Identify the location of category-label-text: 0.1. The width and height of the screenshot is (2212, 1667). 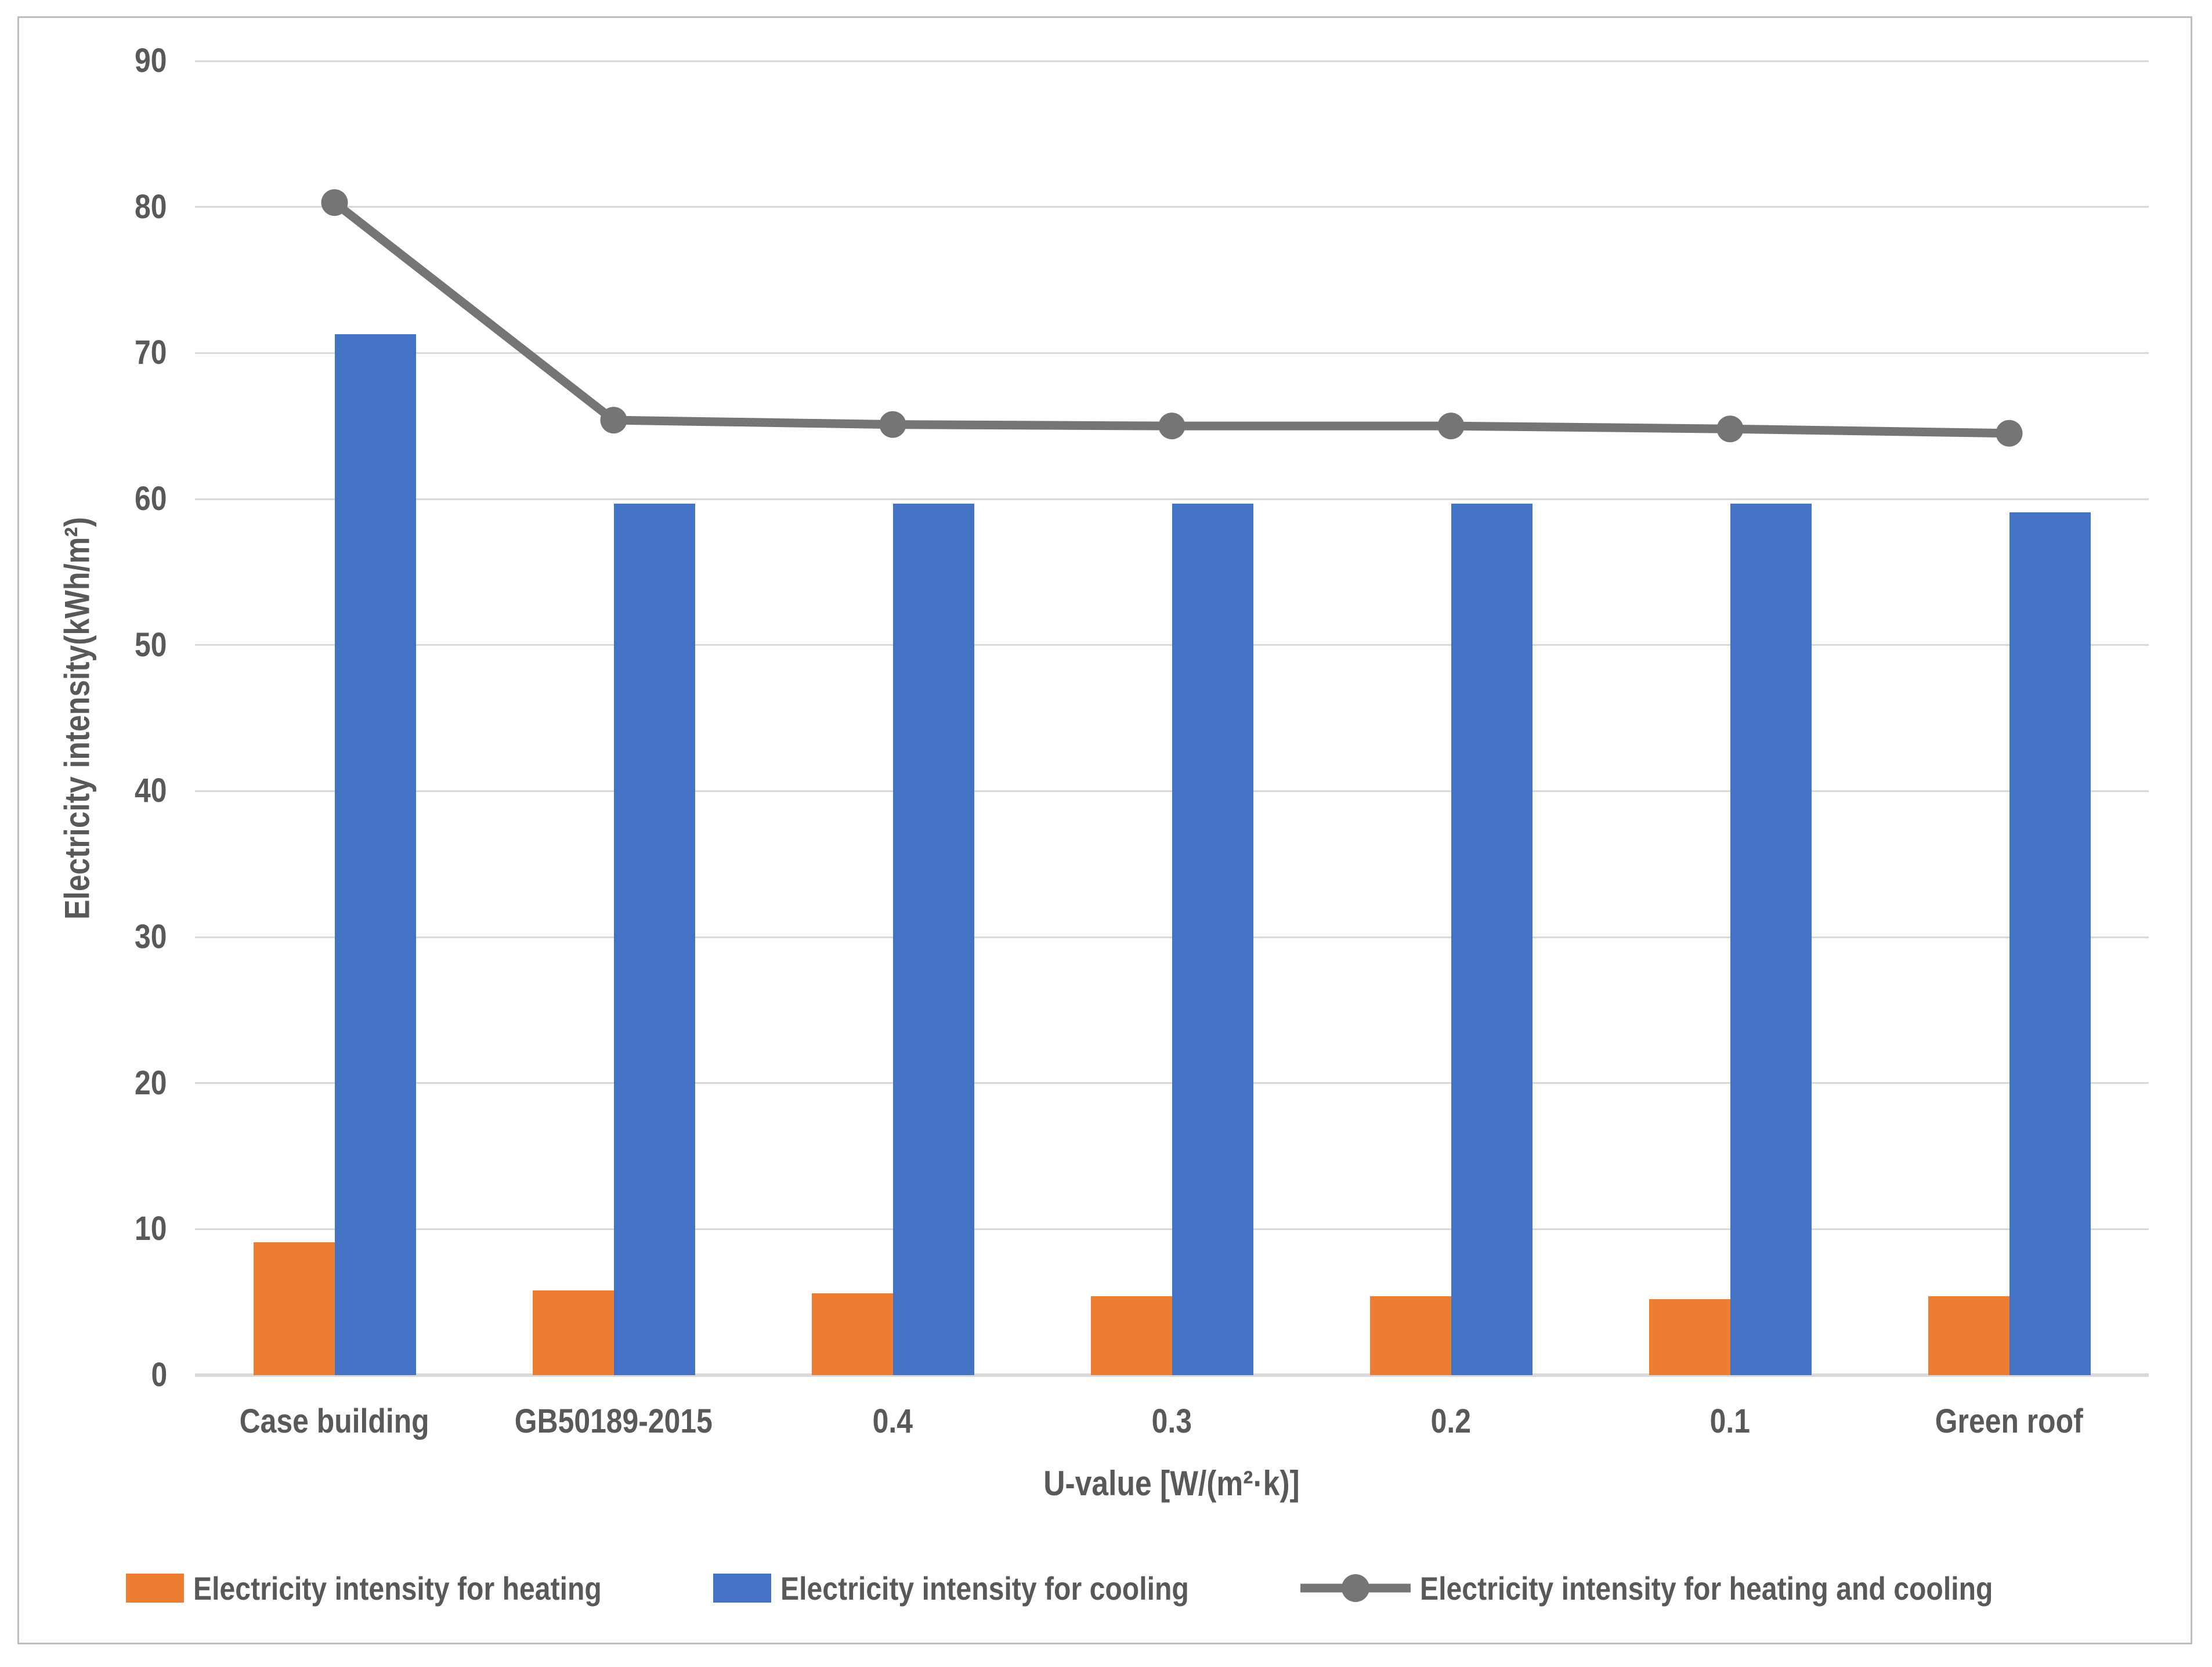
(1730, 1421).